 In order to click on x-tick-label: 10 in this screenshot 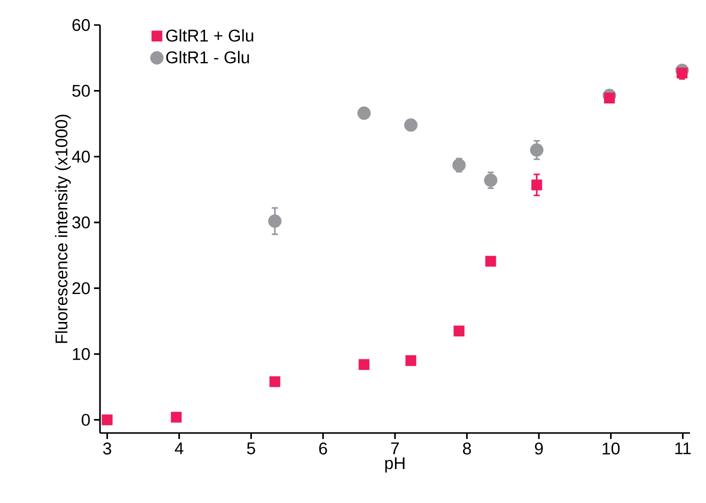, I will do `click(611, 448)`.